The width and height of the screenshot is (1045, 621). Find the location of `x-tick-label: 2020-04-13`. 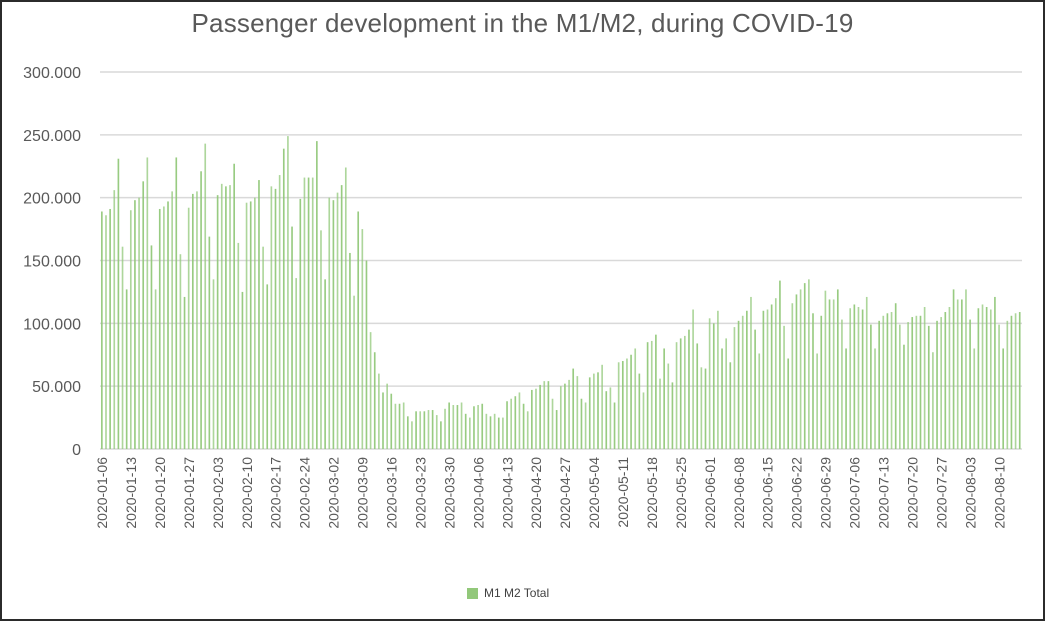

x-tick-label: 2020-04-13 is located at coordinates (507, 493).